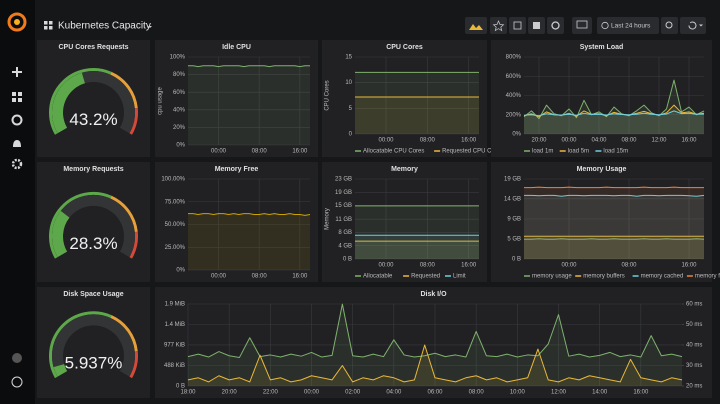  Describe the element at coordinates (353, 393) in the screenshot. I see `x-tick-label: 02:00` at that location.